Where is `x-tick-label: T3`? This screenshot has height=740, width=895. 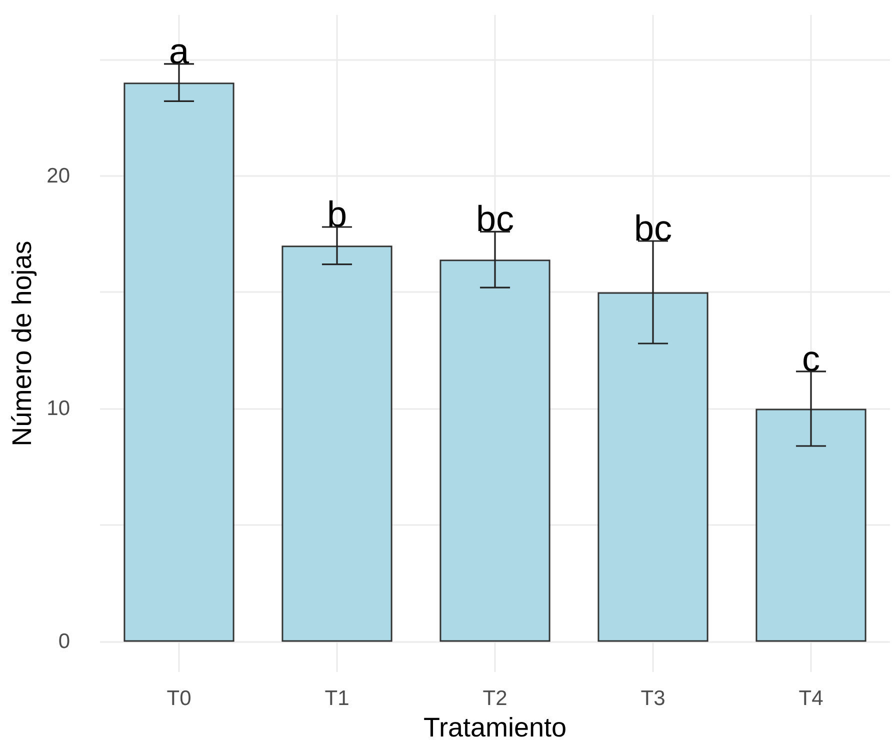
x-tick-label: T3 is located at coordinates (653, 698).